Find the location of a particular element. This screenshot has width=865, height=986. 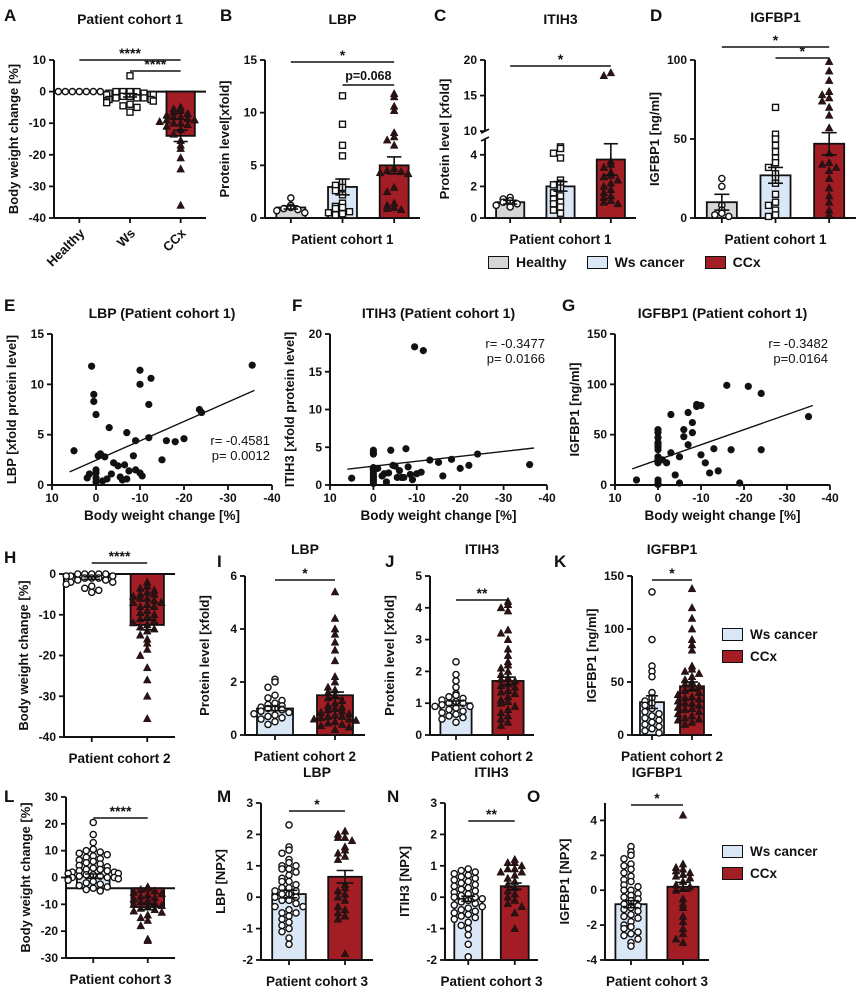

y-axis-label: Protein level[xfold] is located at coordinates (224, 138).